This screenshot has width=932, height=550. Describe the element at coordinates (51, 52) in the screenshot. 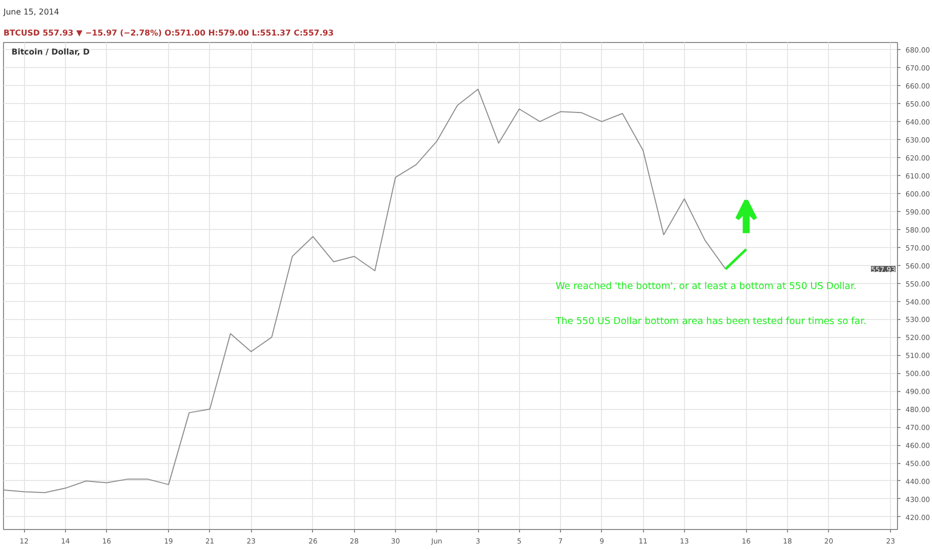

I see `text: Bitcoin / Dollar, D` at that location.